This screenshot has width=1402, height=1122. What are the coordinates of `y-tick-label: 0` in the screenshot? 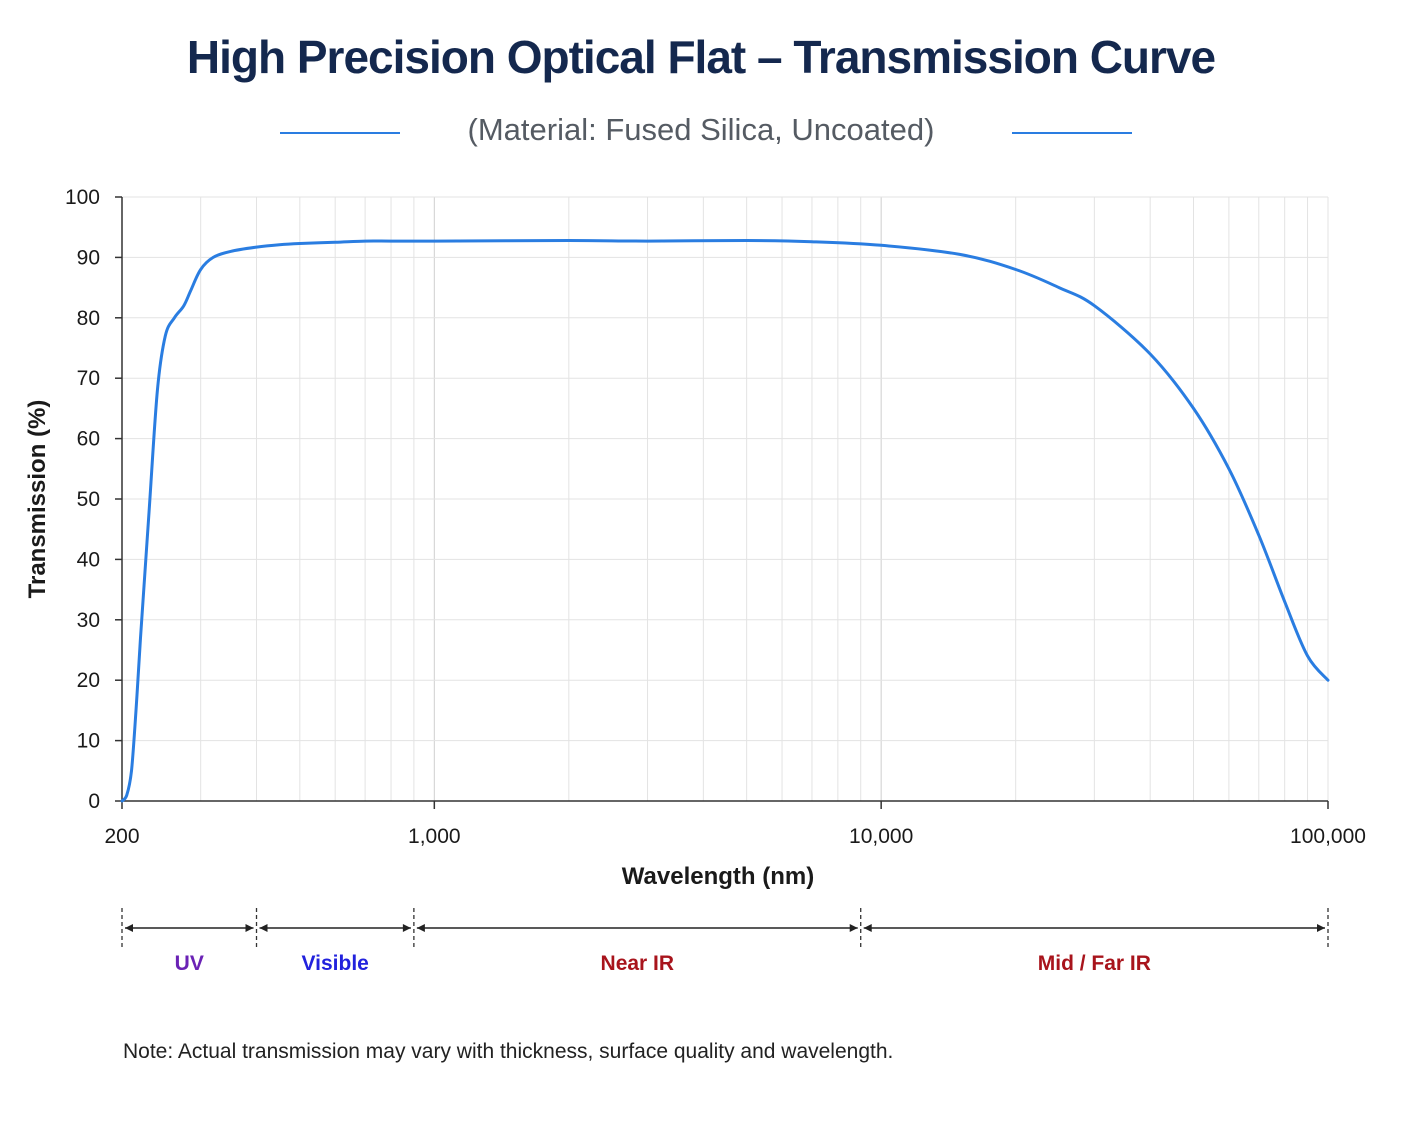 It's located at (94, 801).